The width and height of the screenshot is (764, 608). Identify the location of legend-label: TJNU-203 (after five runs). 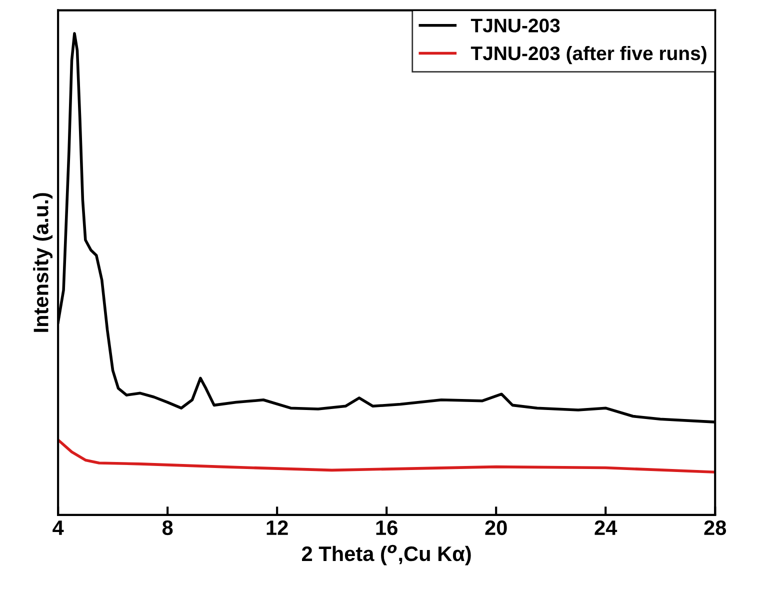
(588, 55).